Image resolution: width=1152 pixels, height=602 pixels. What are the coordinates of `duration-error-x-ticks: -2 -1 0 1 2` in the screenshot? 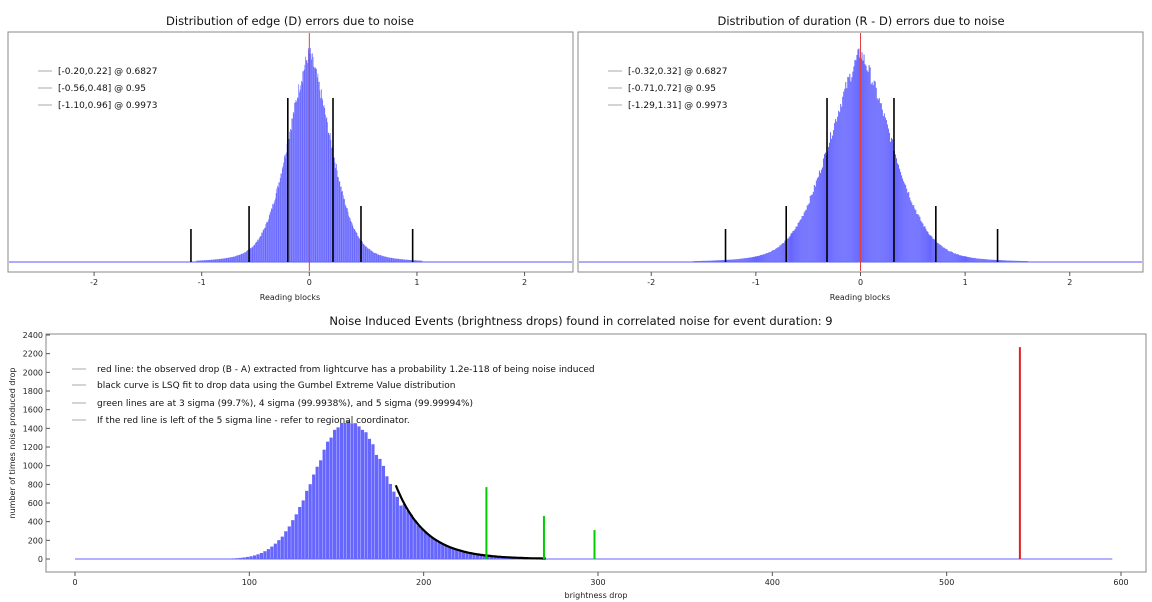 It's located at (859, 279).